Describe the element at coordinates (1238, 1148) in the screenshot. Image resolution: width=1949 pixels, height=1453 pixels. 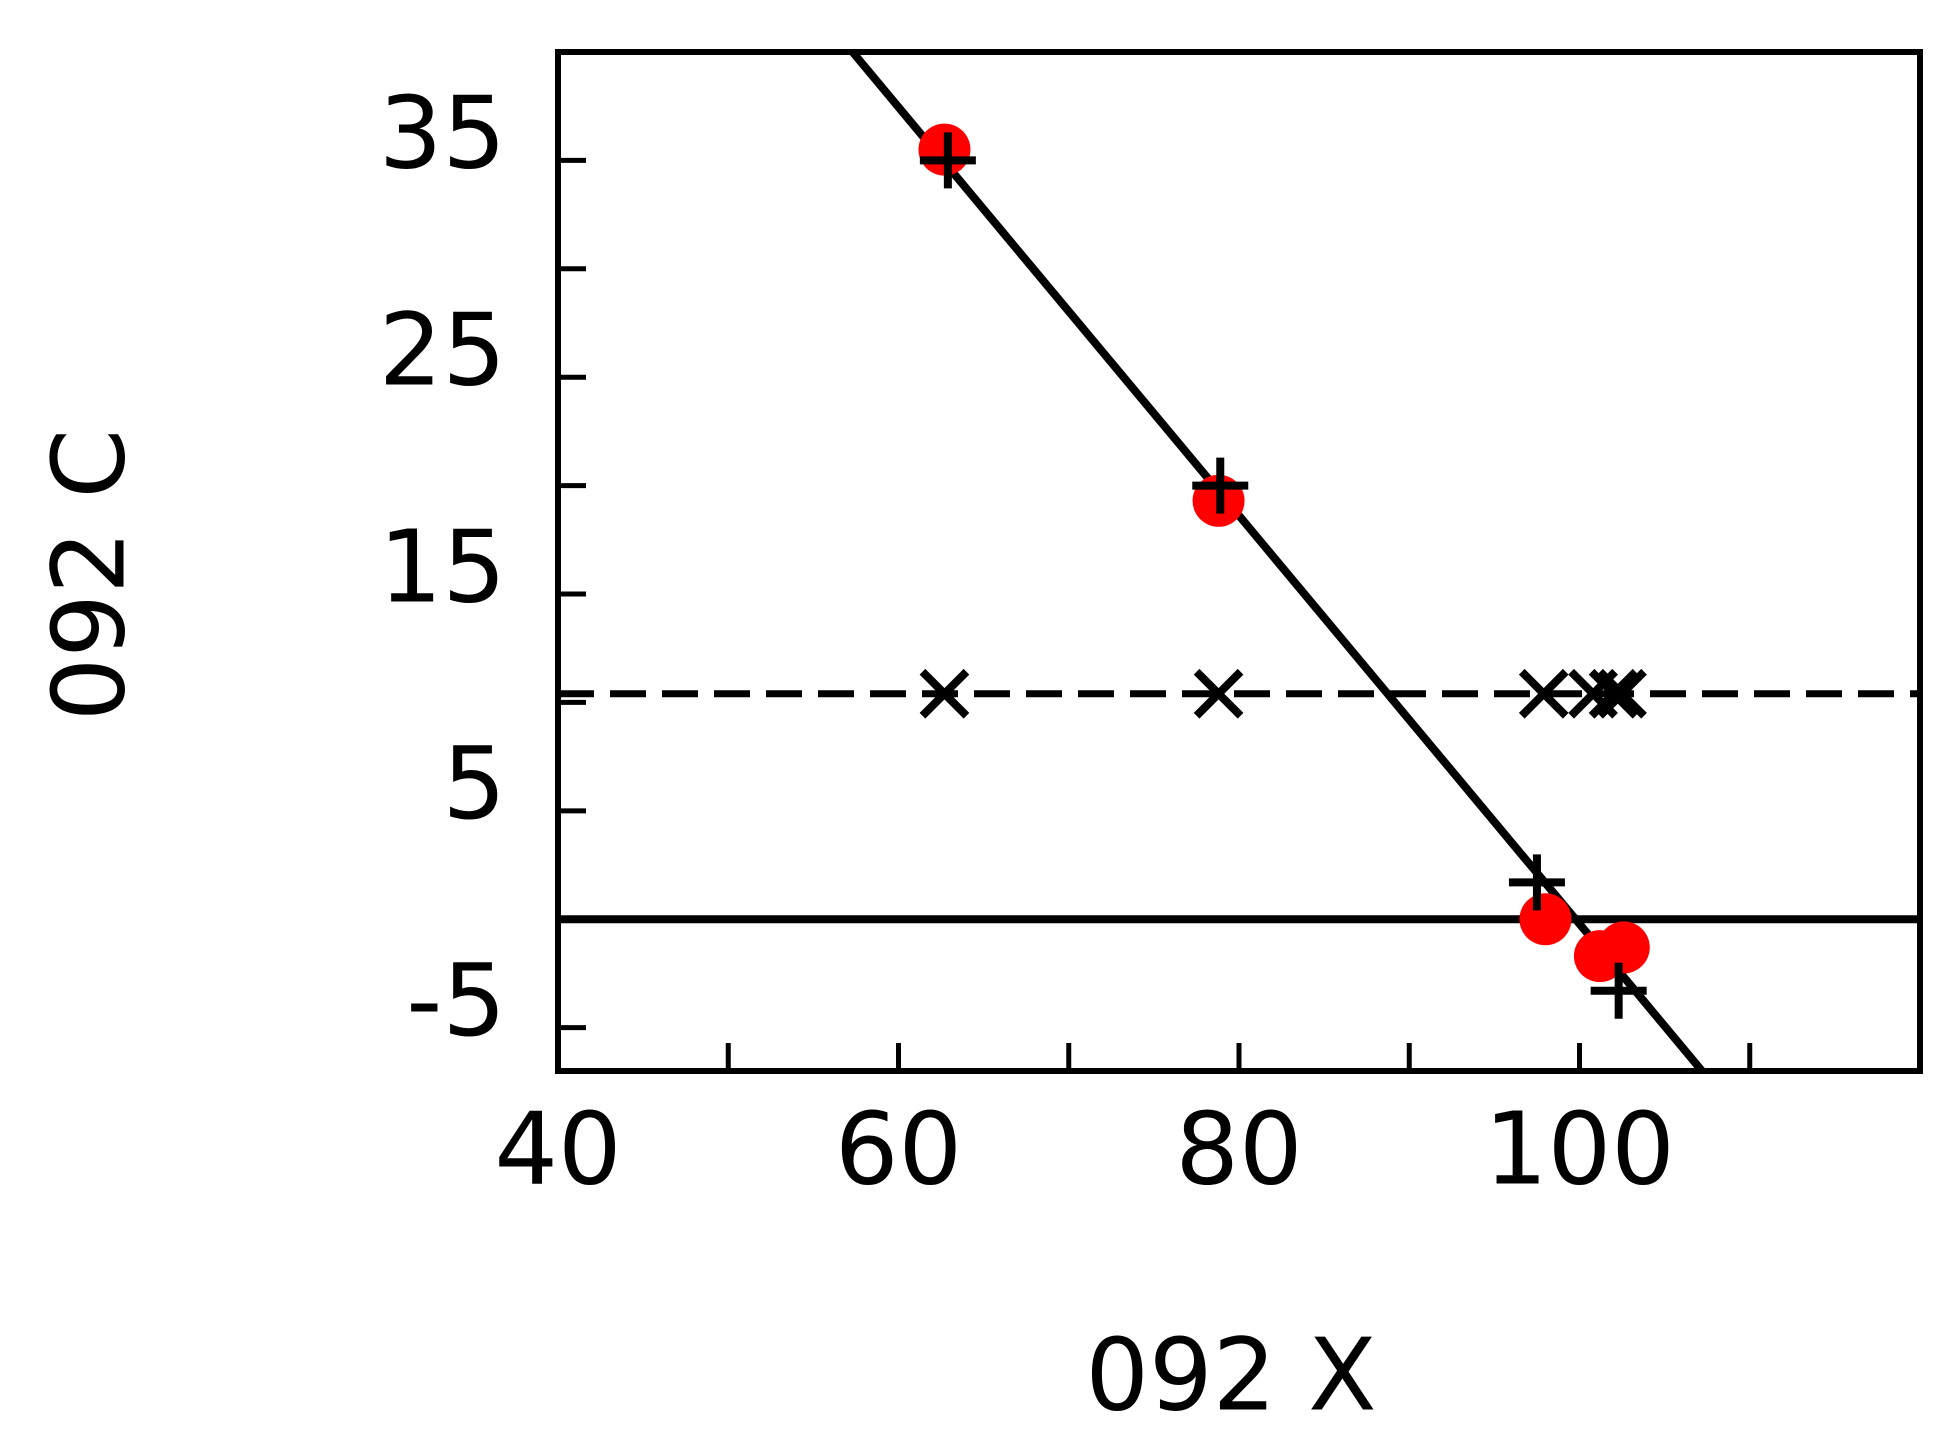
I see `x-tick-label: 80` at that location.